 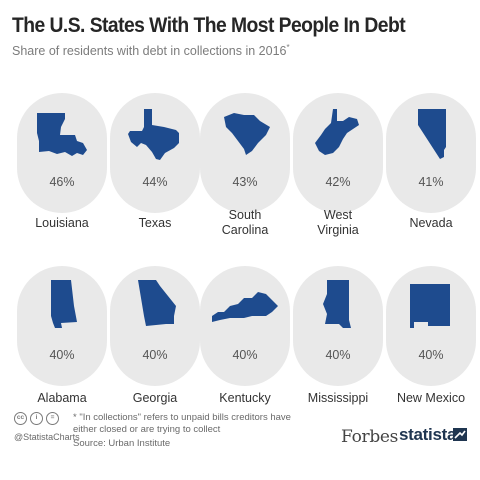 What do you see at coordinates (52, 418) in the screenshot?
I see `no-derivatives-icon: =` at bounding box center [52, 418].